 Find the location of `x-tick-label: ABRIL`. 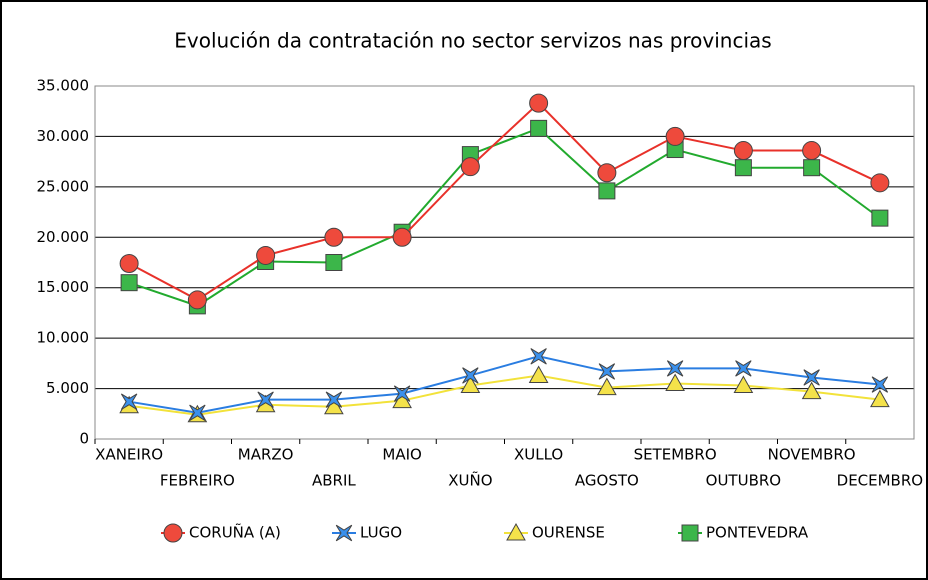

x-tick-label: ABRIL is located at coordinates (334, 481).